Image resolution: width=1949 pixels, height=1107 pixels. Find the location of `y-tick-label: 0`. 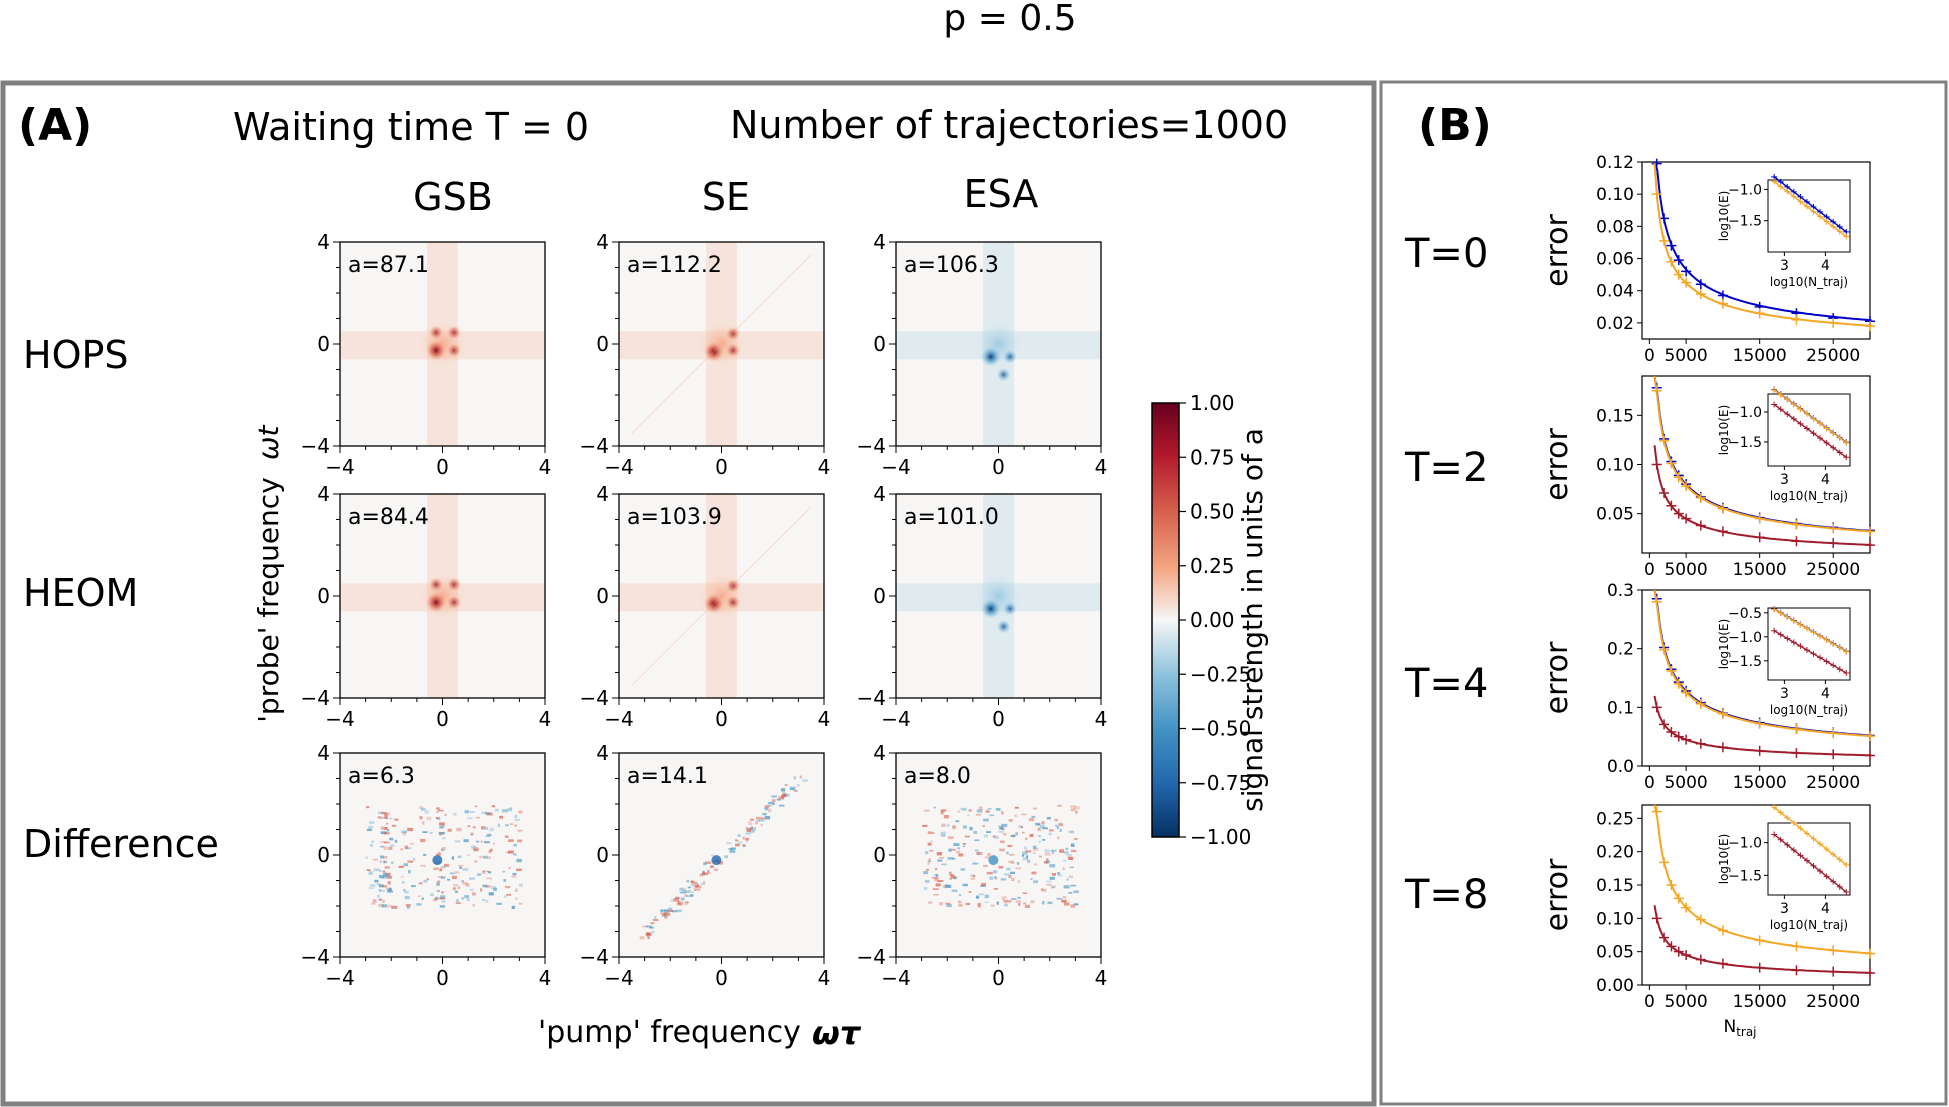

y-tick-label: 0 is located at coordinates (602, 596).